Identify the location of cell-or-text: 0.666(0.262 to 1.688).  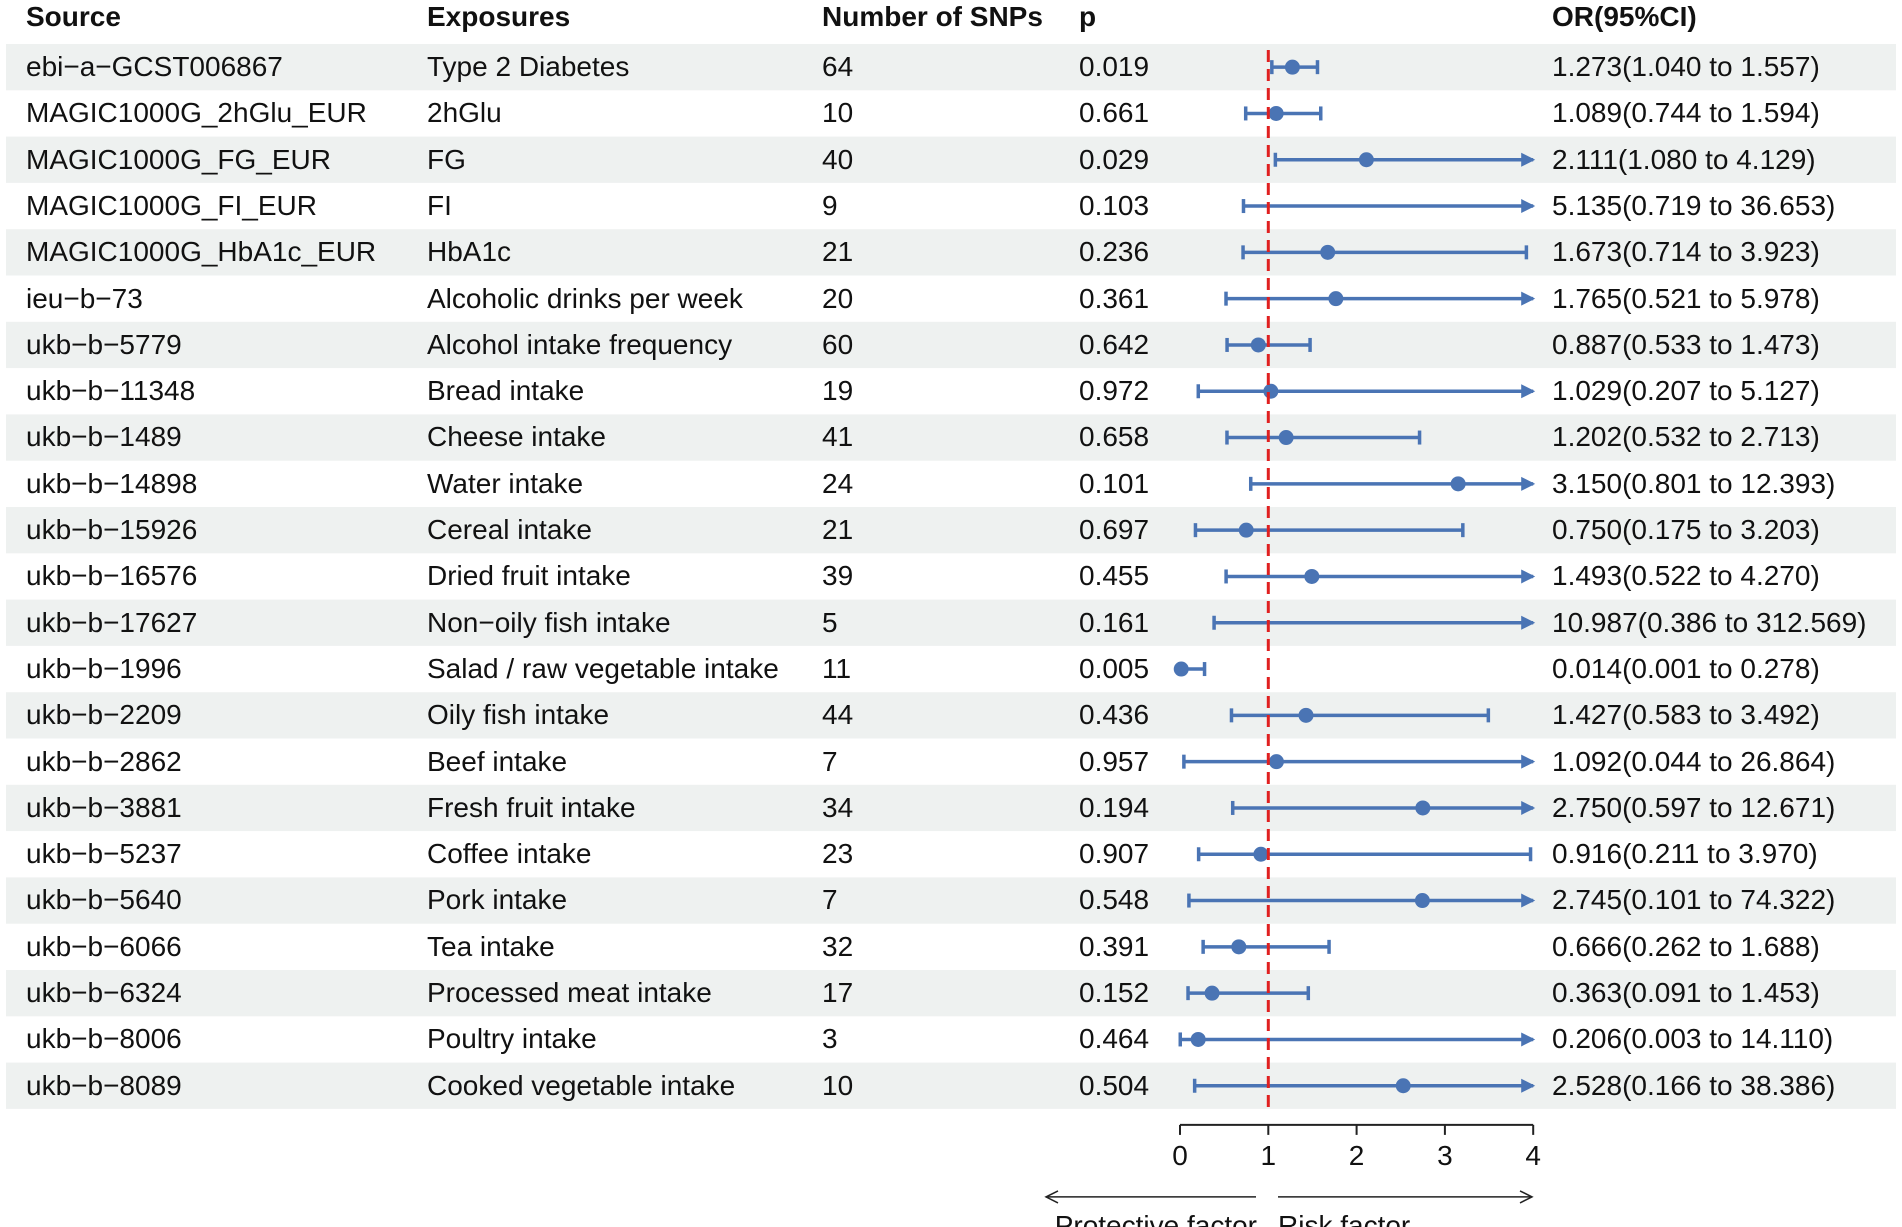
(1686, 946).